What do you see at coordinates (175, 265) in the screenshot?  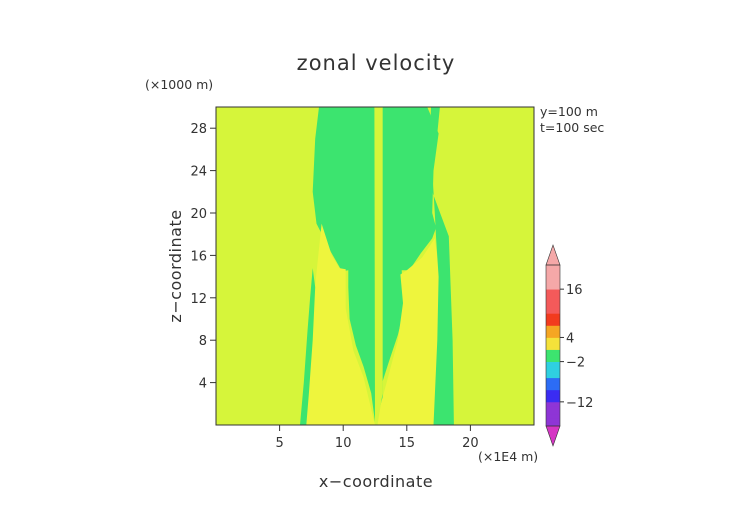 I see `y-axis-label: z−coordinate` at bounding box center [175, 265].